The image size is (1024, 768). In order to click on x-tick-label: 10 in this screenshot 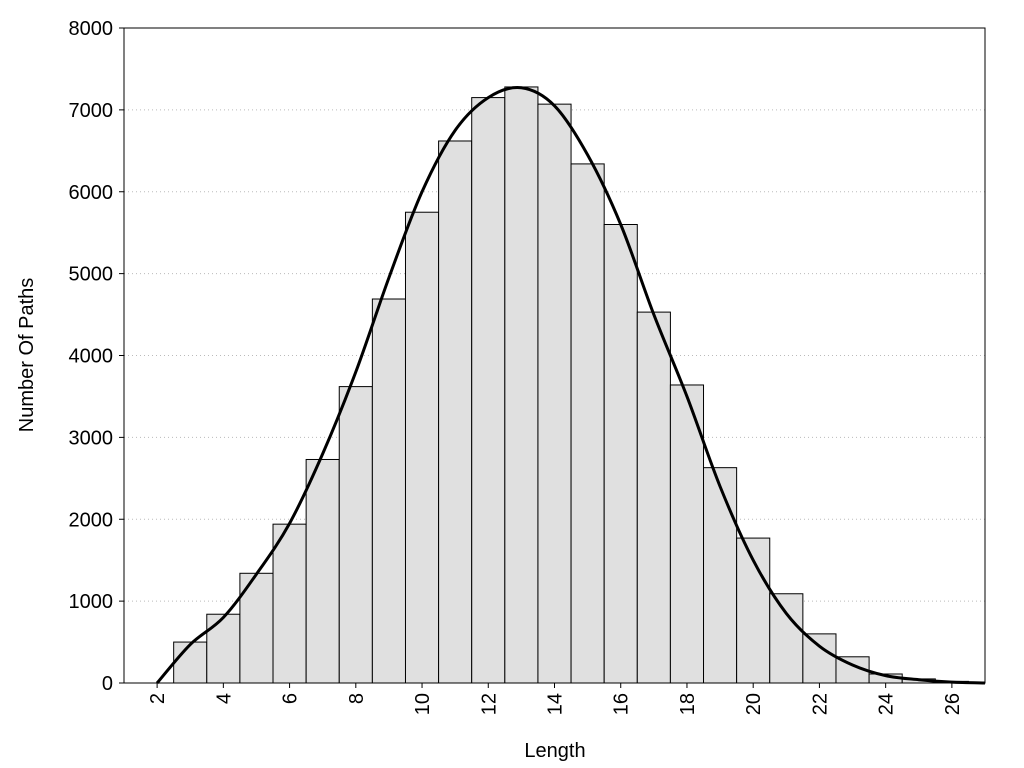, I will do `click(423, 704)`.